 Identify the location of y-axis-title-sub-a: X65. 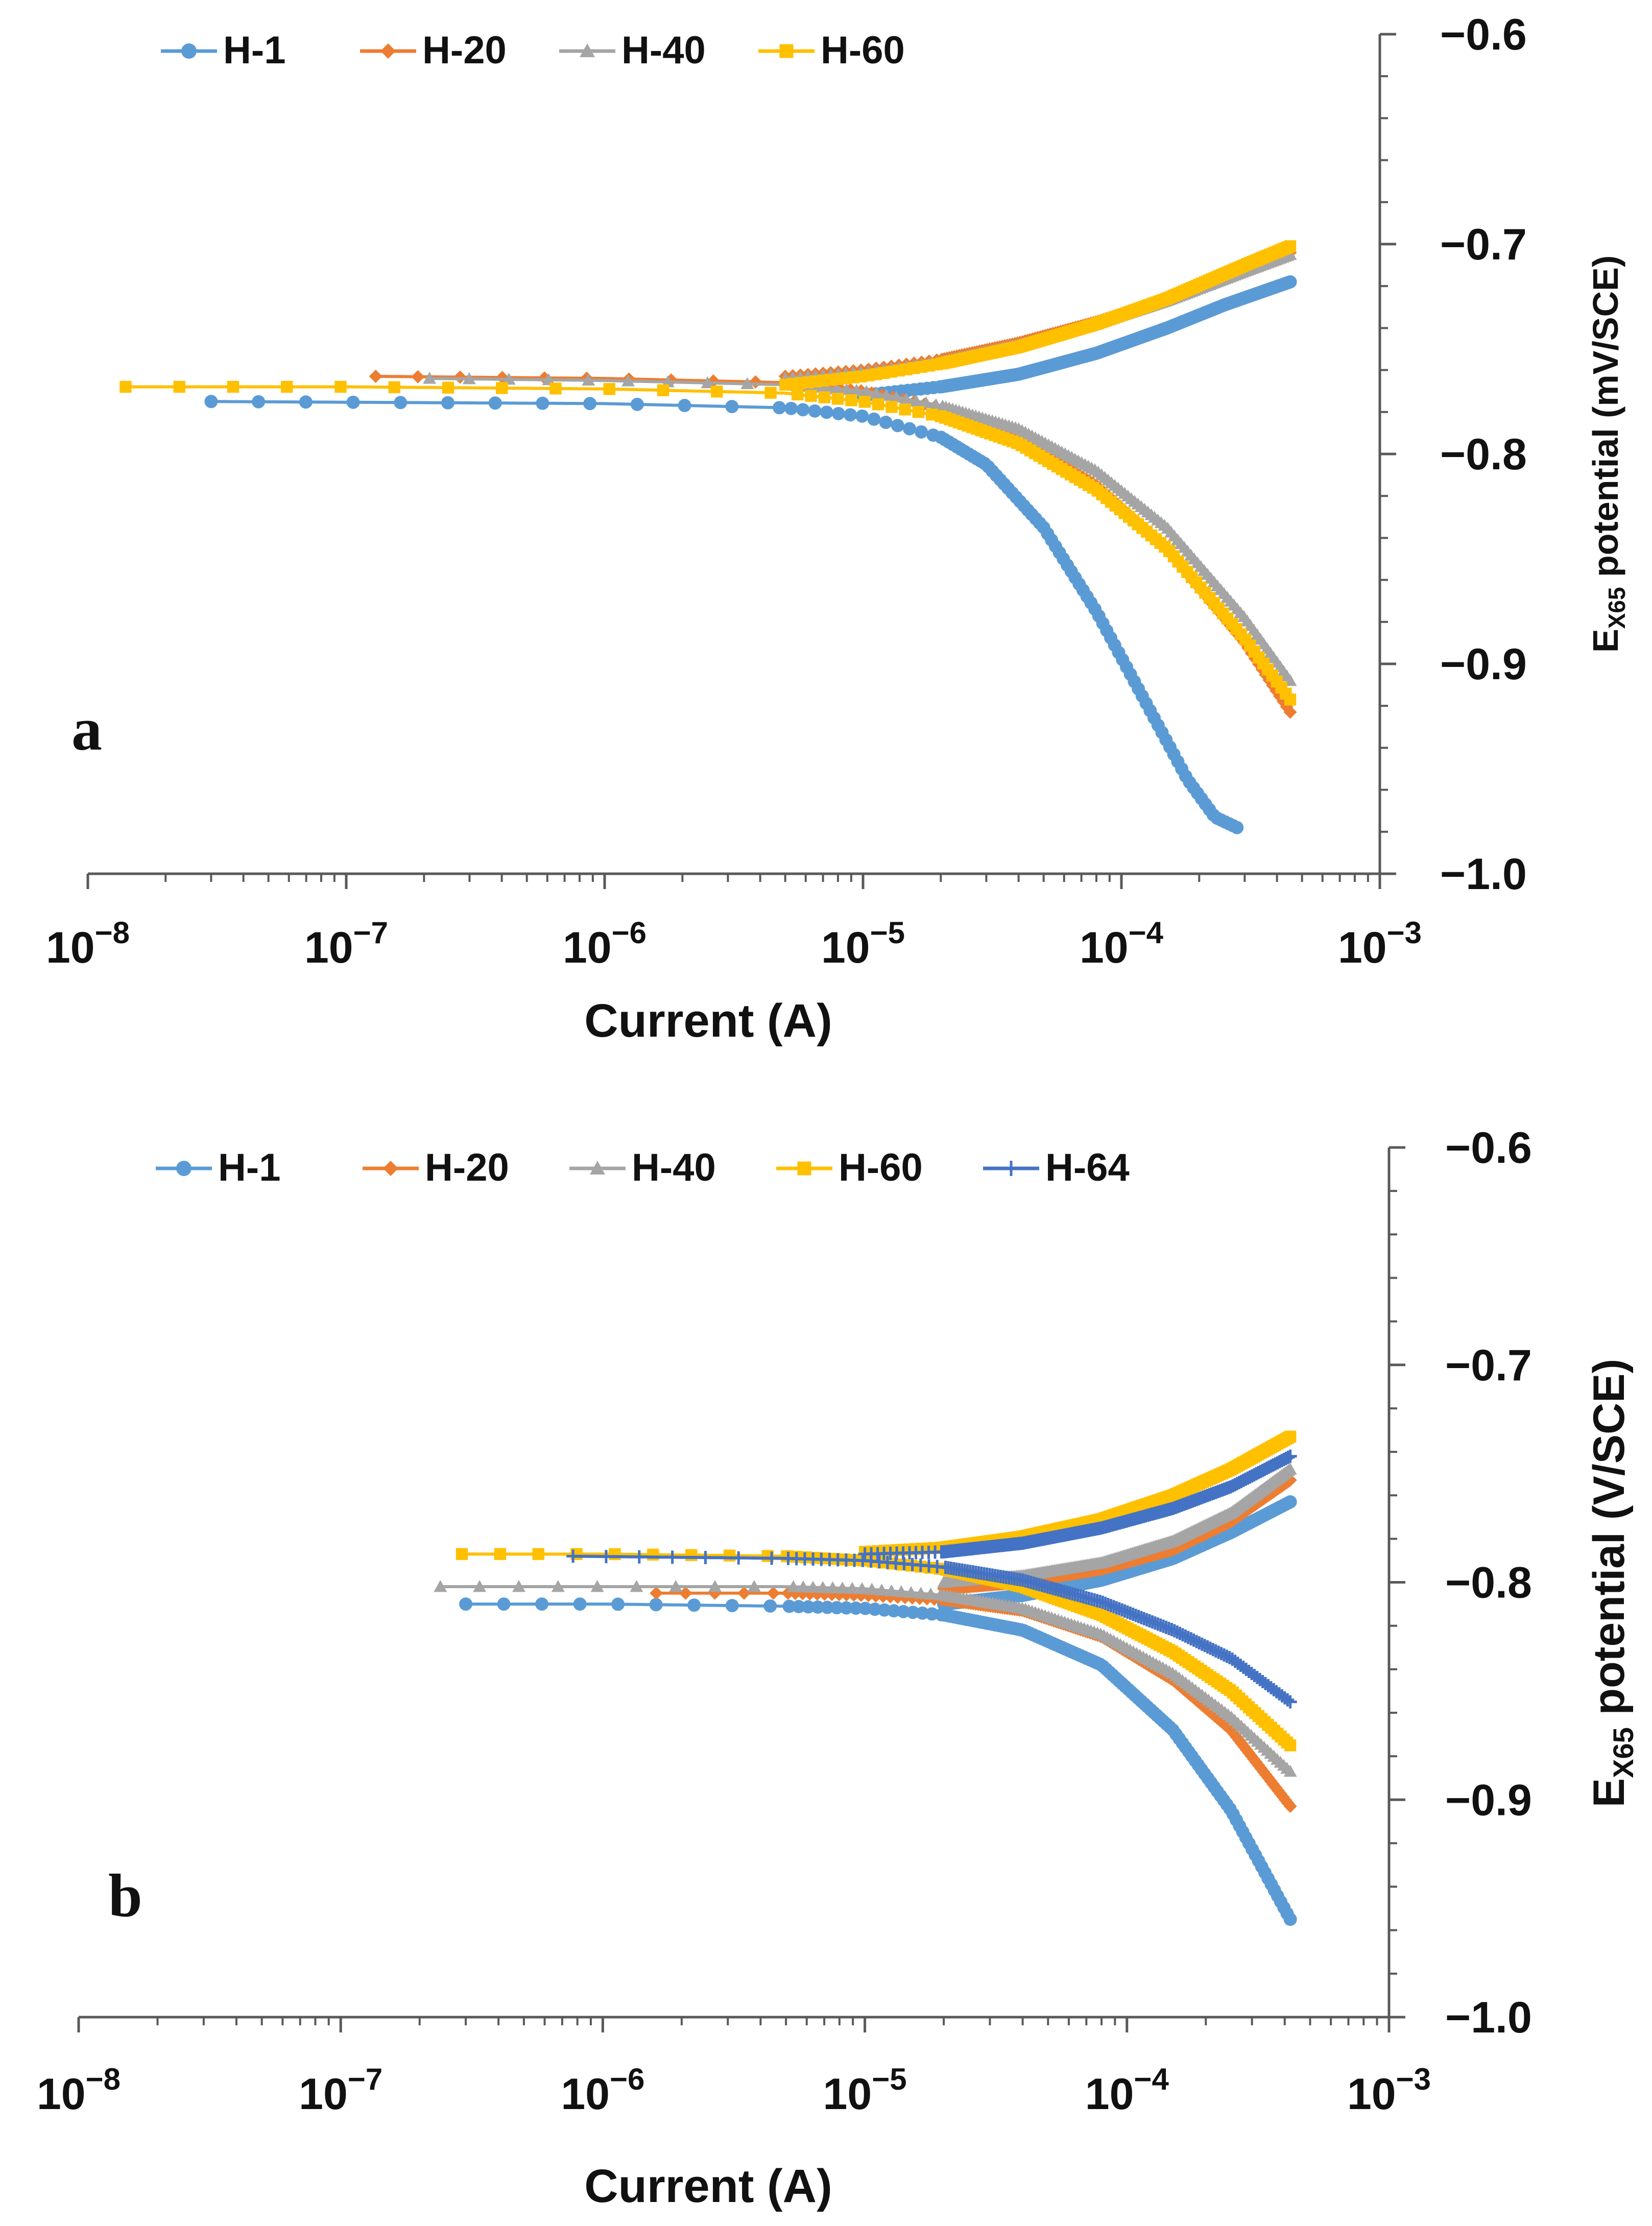
(1616, 608).